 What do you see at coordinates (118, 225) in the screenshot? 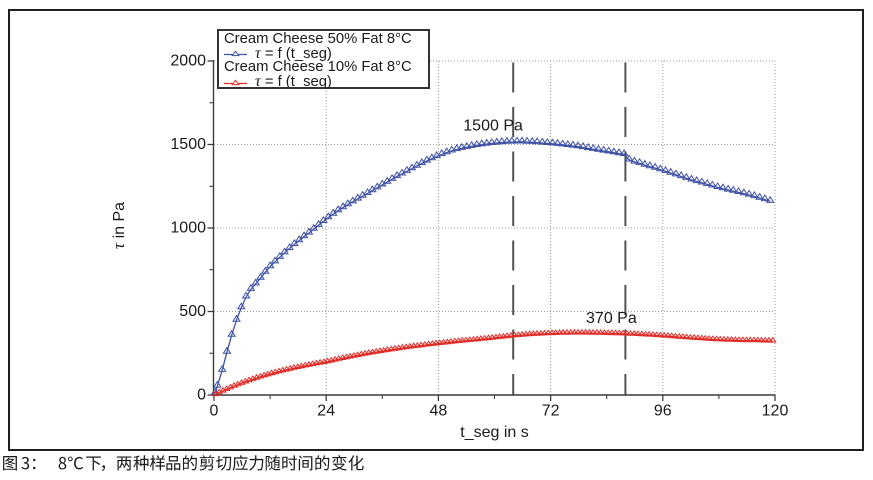
I see `y-axis-title: τ in Pa` at bounding box center [118, 225].